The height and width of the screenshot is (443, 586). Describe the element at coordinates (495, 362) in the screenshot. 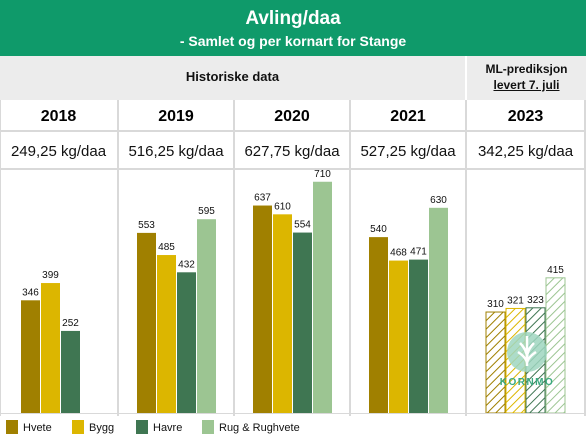

I see `bar-2023-hvete` at that location.